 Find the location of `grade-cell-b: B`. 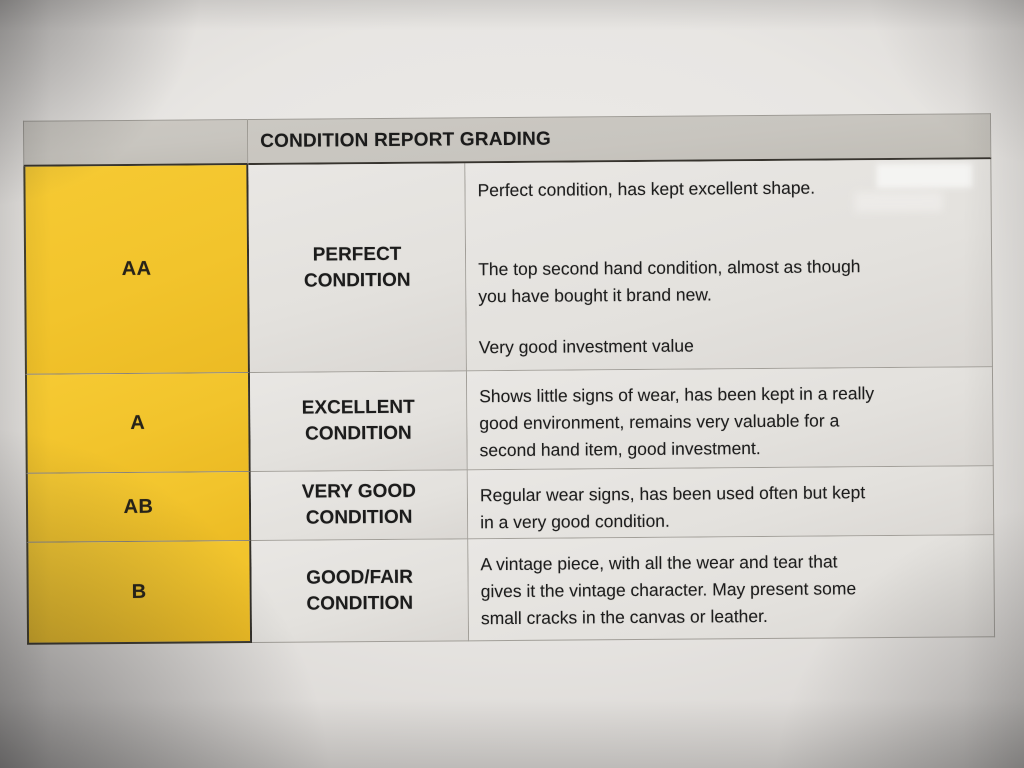

grade-cell-b: B is located at coordinates (139, 593).